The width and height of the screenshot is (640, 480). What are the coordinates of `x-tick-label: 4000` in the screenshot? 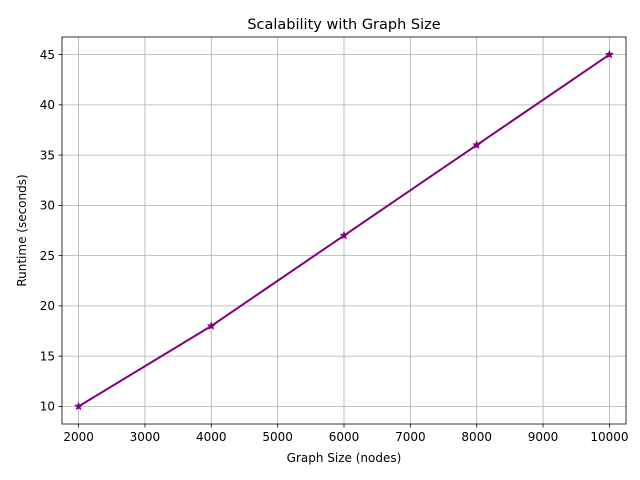 It's located at (211, 437).